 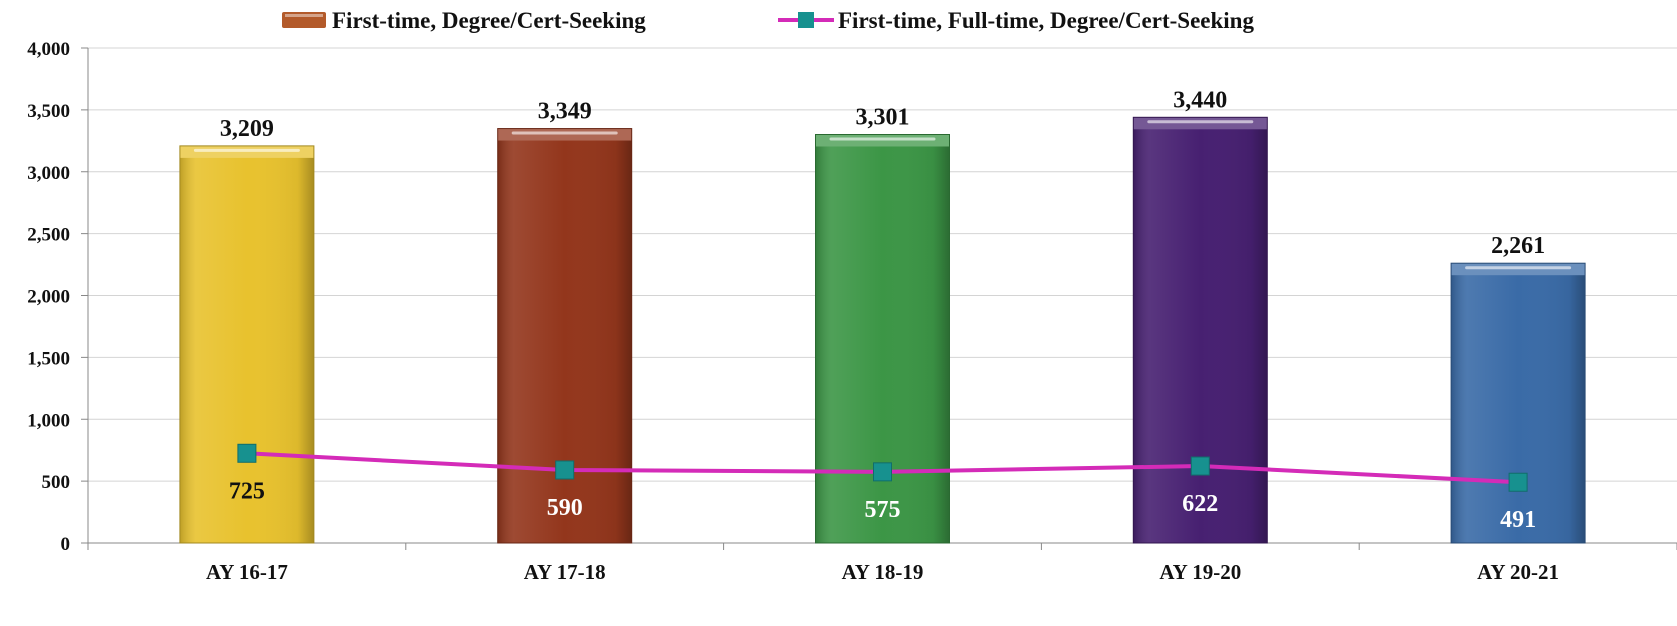 I want to click on legend-item-bar-series: First-time, Degree/Cert-Seeking, so click(x=464, y=20).